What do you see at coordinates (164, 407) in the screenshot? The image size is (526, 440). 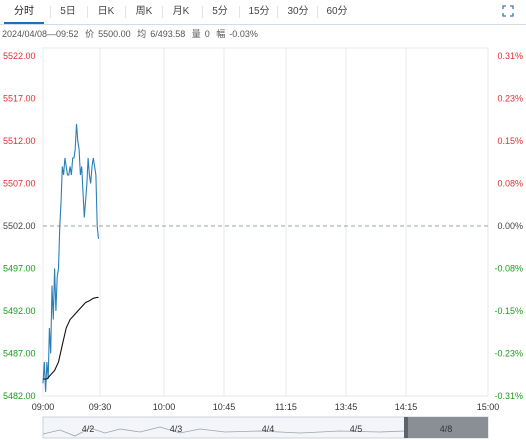 I see `x-tick-label: 10:00` at bounding box center [164, 407].